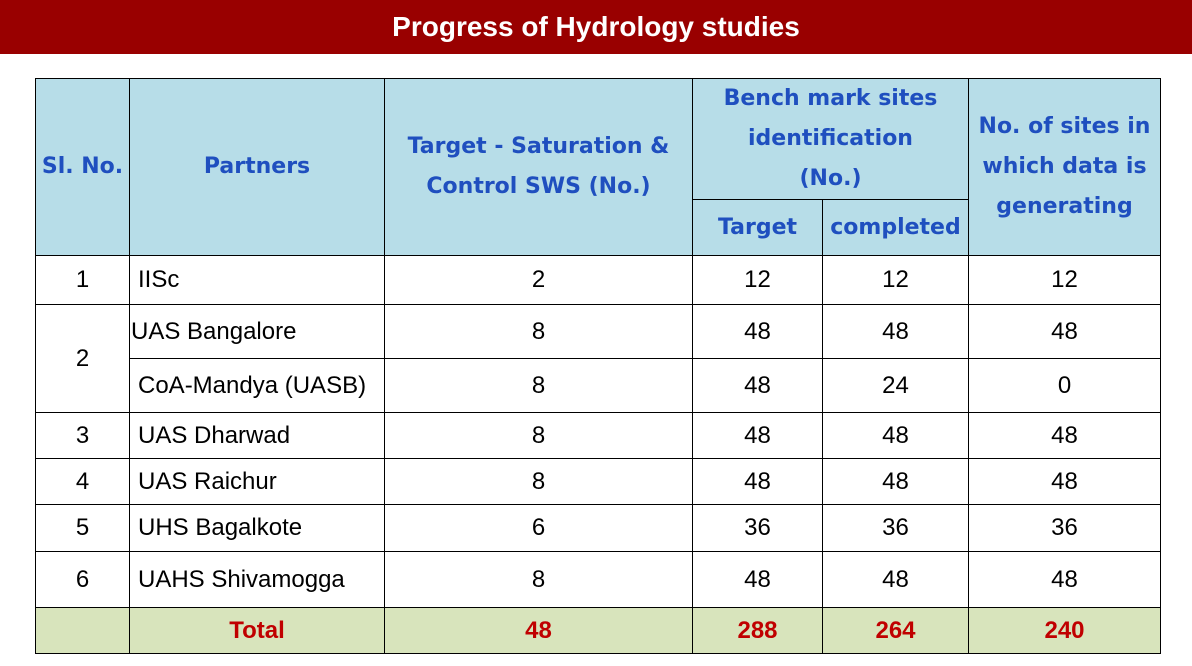  What do you see at coordinates (257, 435) in the screenshot?
I see `cell-partner: UAS Dharwad` at bounding box center [257, 435].